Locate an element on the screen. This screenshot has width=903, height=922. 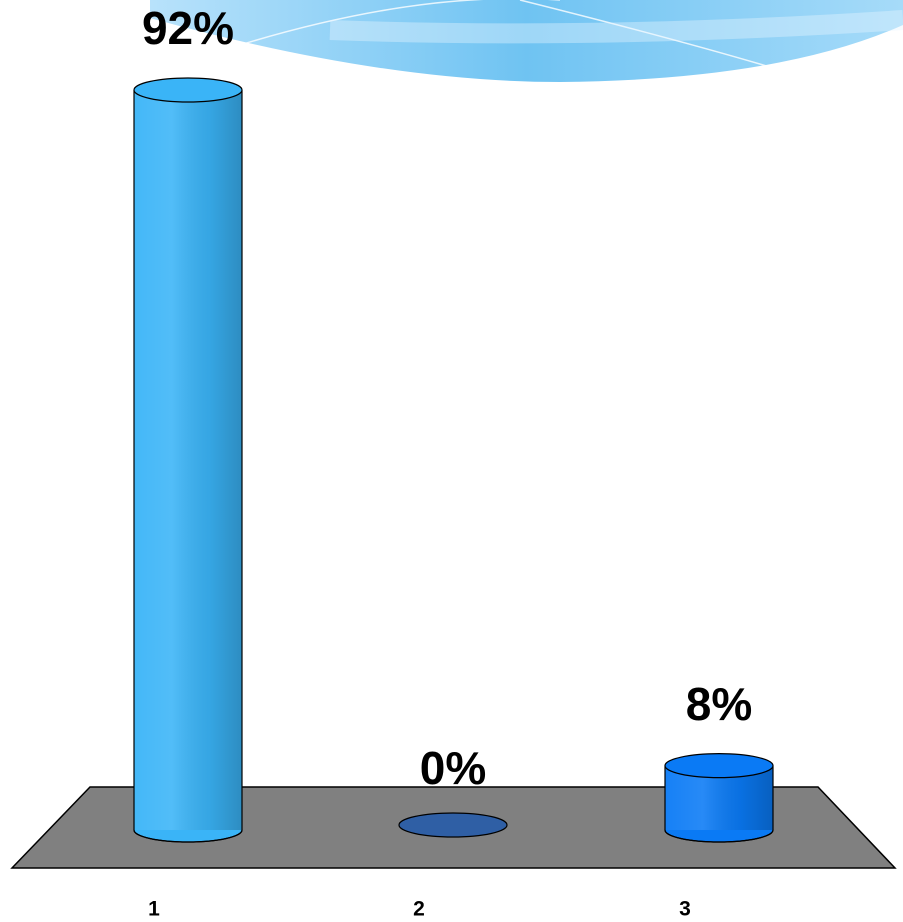
value-label: 0% is located at coordinates (453, 768).